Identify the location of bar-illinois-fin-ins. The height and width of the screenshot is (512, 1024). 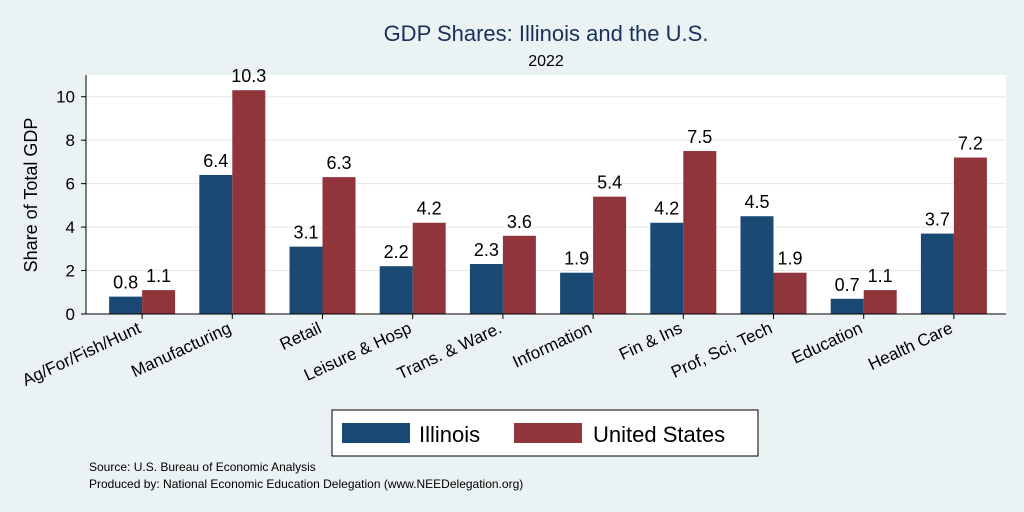
(667, 268).